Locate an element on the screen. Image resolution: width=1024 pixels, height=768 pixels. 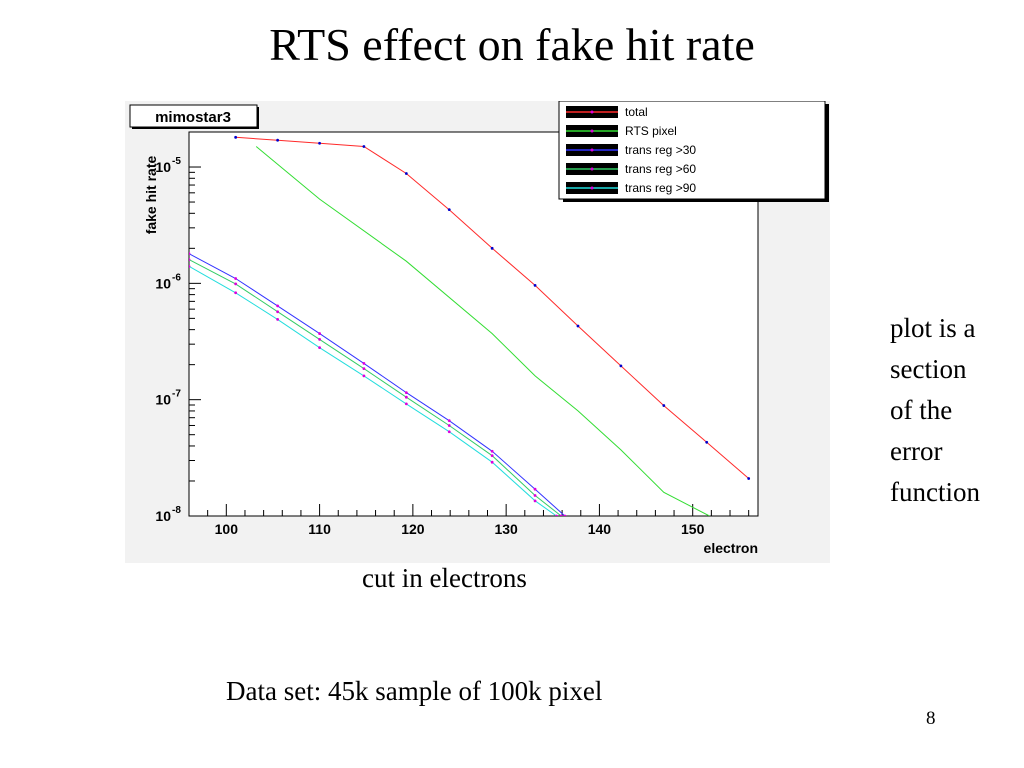
series-line-trans60 is located at coordinates (375, 387).